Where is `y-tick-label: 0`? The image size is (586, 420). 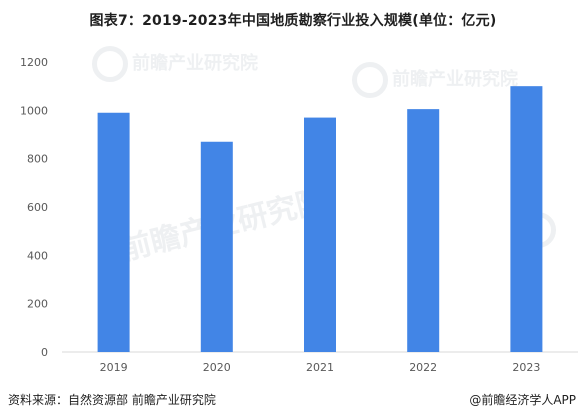 y-tick-label: 0 is located at coordinates (44, 352).